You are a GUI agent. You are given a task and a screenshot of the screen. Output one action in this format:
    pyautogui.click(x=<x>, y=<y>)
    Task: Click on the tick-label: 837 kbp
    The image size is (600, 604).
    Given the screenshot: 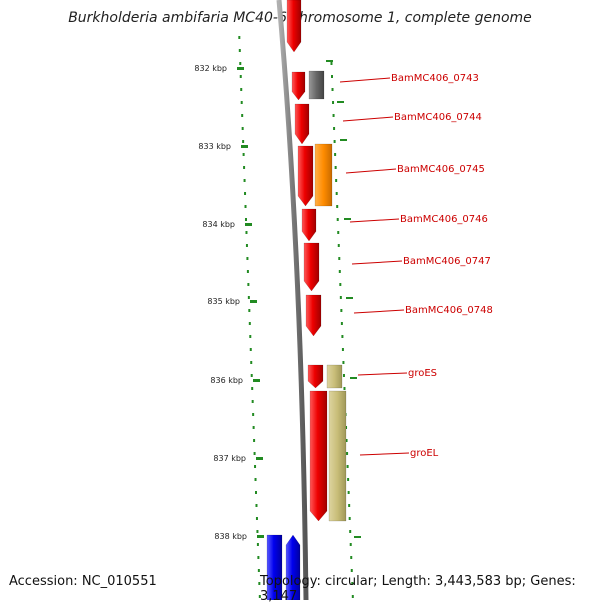 What is the action you would take?
    pyautogui.click(x=229, y=458)
    